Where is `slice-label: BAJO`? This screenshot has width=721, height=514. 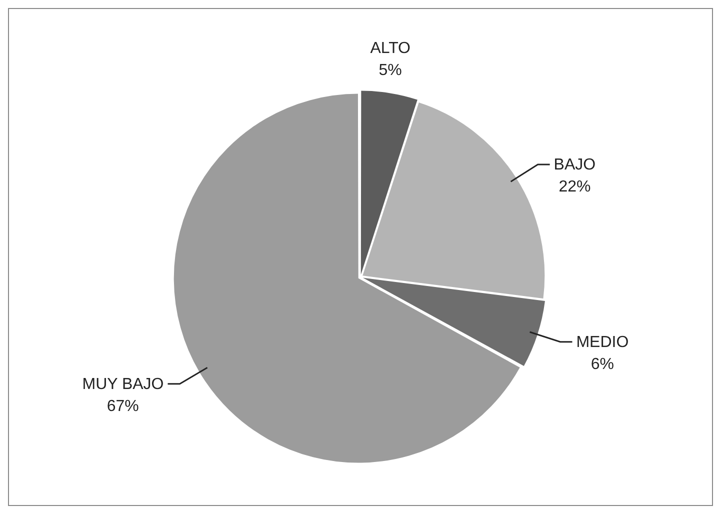
slice-label: BAJO is located at coordinates (575, 165).